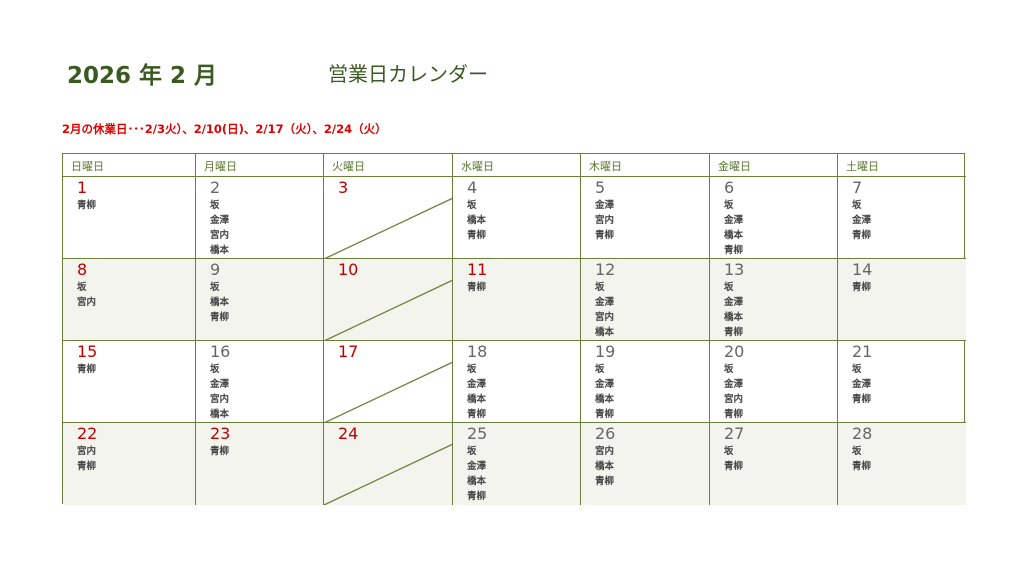  What do you see at coordinates (862, 269) in the screenshot?
I see `day-number: 14` at bounding box center [862, 269].